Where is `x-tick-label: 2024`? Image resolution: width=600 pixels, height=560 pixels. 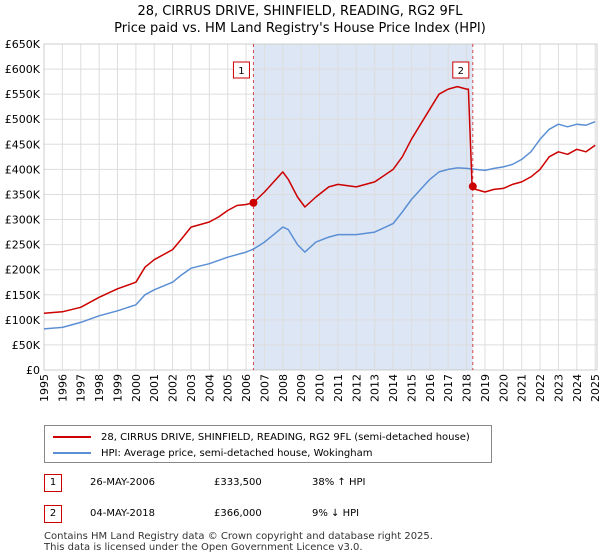
x-tick-label: 2024 is located at coordinates (577, 388).